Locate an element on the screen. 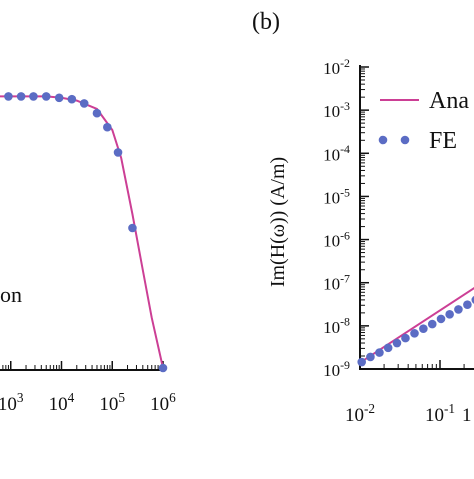  panel-b-x-tick-label: 10⁻¹ is located at coordinates (440, 413).